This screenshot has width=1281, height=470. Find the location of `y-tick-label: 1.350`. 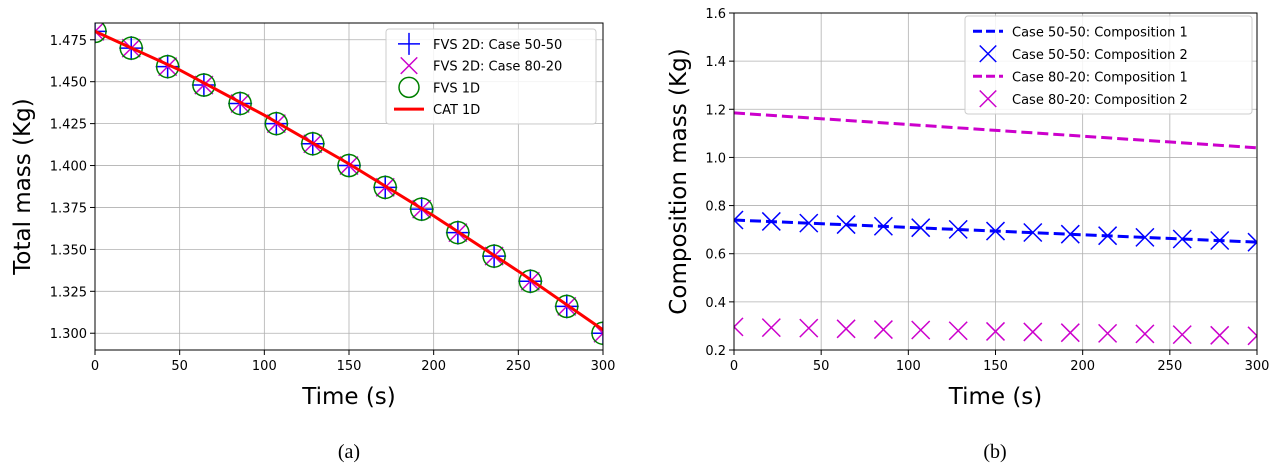

y-tick-label: 1.350 is located at coordinates (68, 250).